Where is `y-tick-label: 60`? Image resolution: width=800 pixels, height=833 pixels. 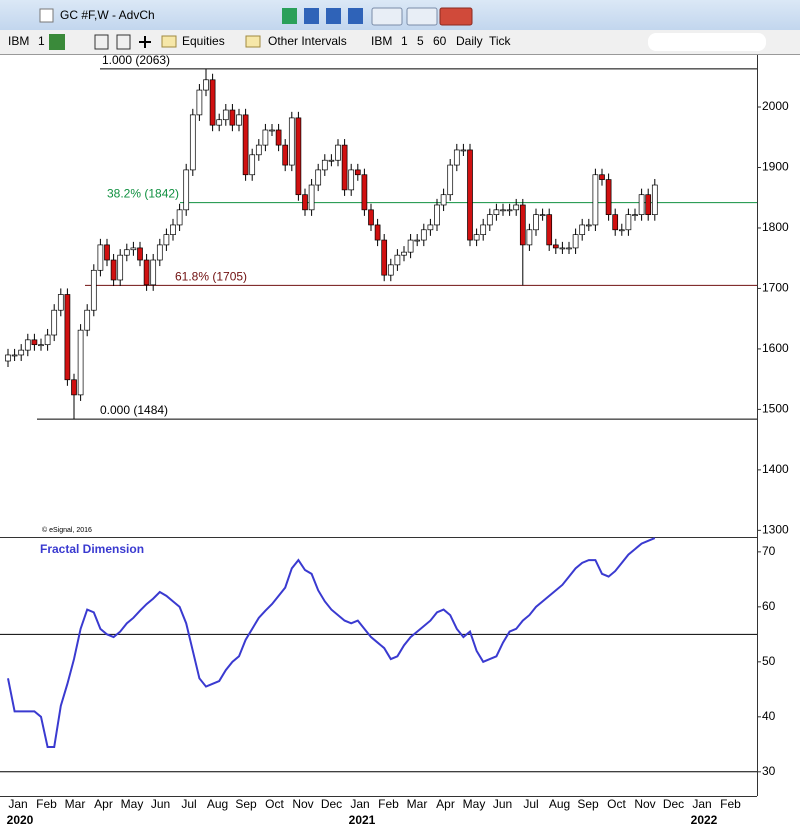
y-tick-label: 60 is located at coordinates (769, 606).